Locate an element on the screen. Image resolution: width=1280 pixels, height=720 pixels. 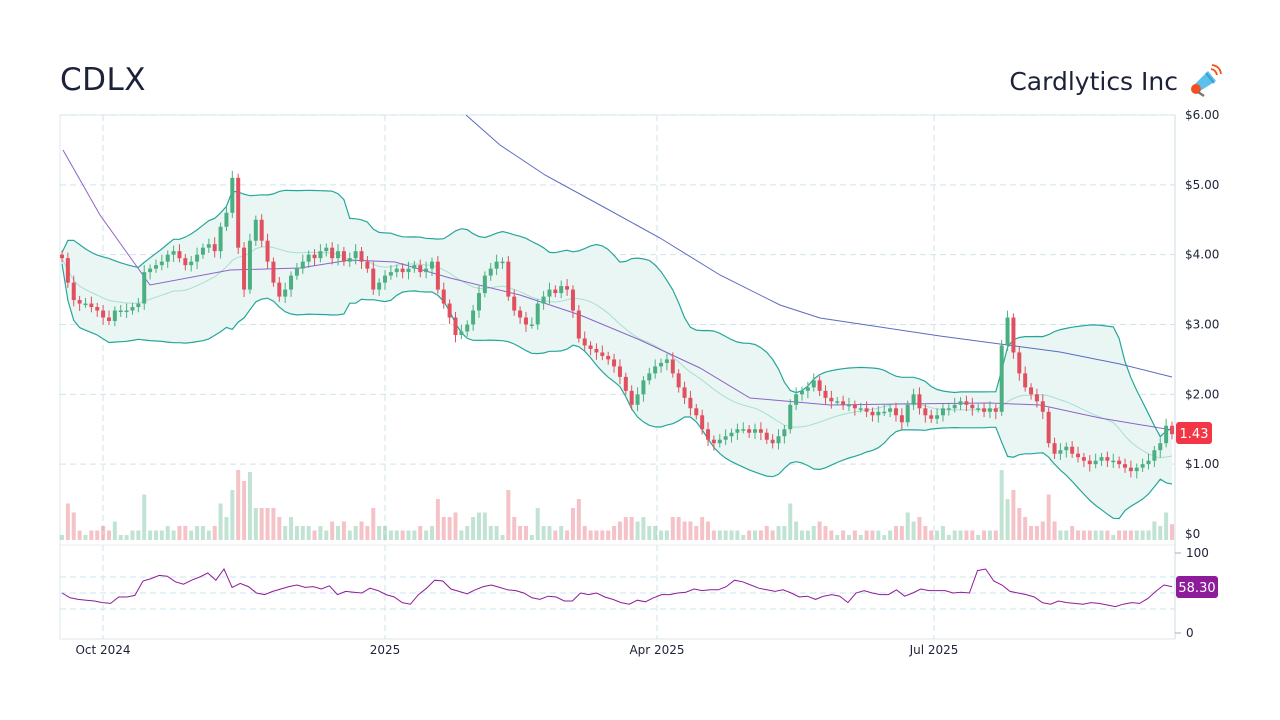
last-price-badge is located at coordinates (1194, 433).